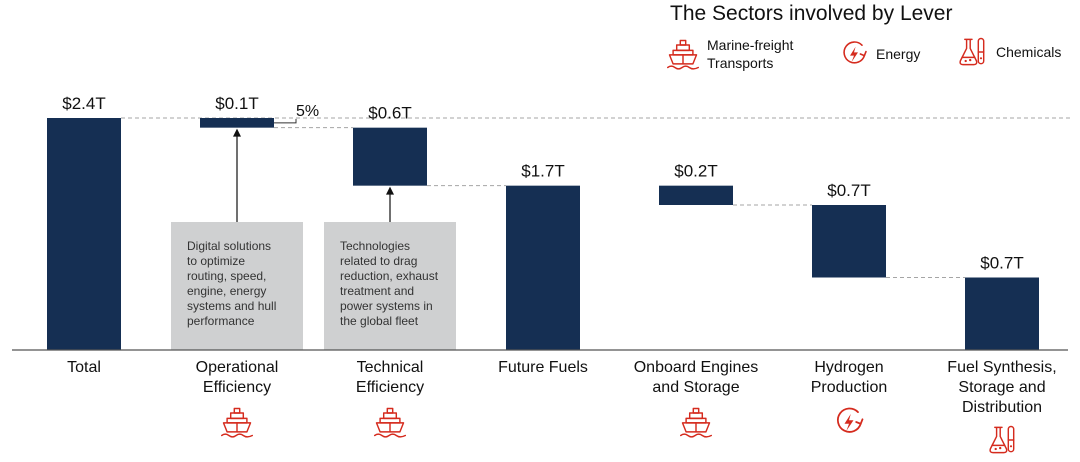 The image size is (1080, 462). Describe the element at coordinates (898, 54) in the screenshot. I see `legend-label-energy: Energy` at that location.